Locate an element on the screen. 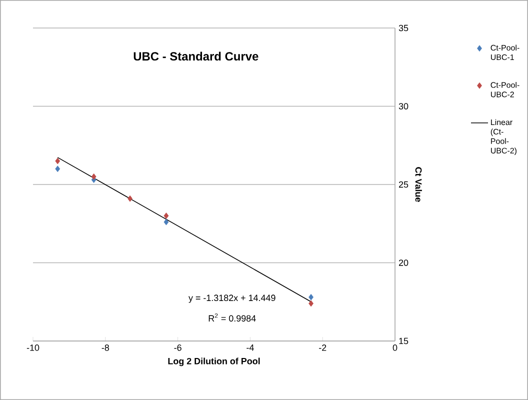 The image size is (528, 400). y-tick-label: 15 is located at coordinates (403, 341).